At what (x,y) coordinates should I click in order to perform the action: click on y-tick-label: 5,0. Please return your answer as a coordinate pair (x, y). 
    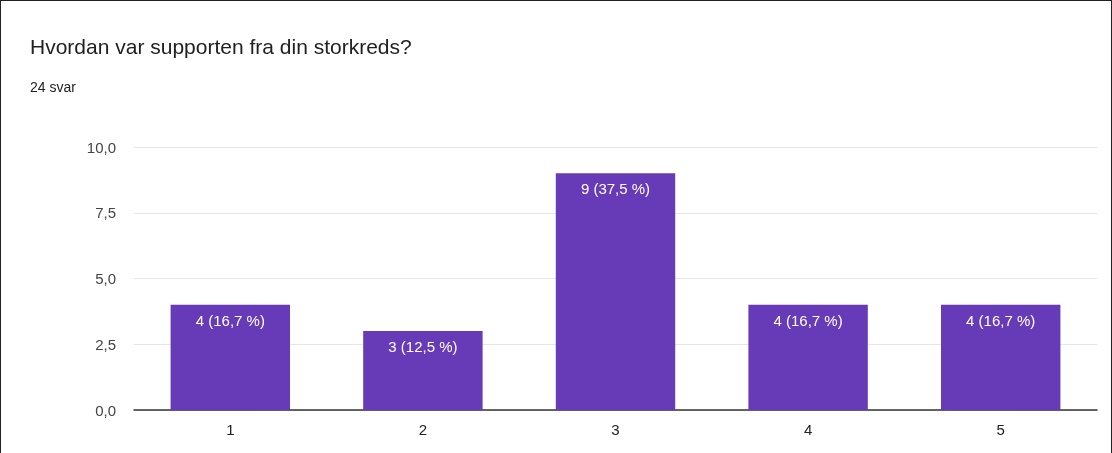
    Looking at the image, I should click on (105, 278).